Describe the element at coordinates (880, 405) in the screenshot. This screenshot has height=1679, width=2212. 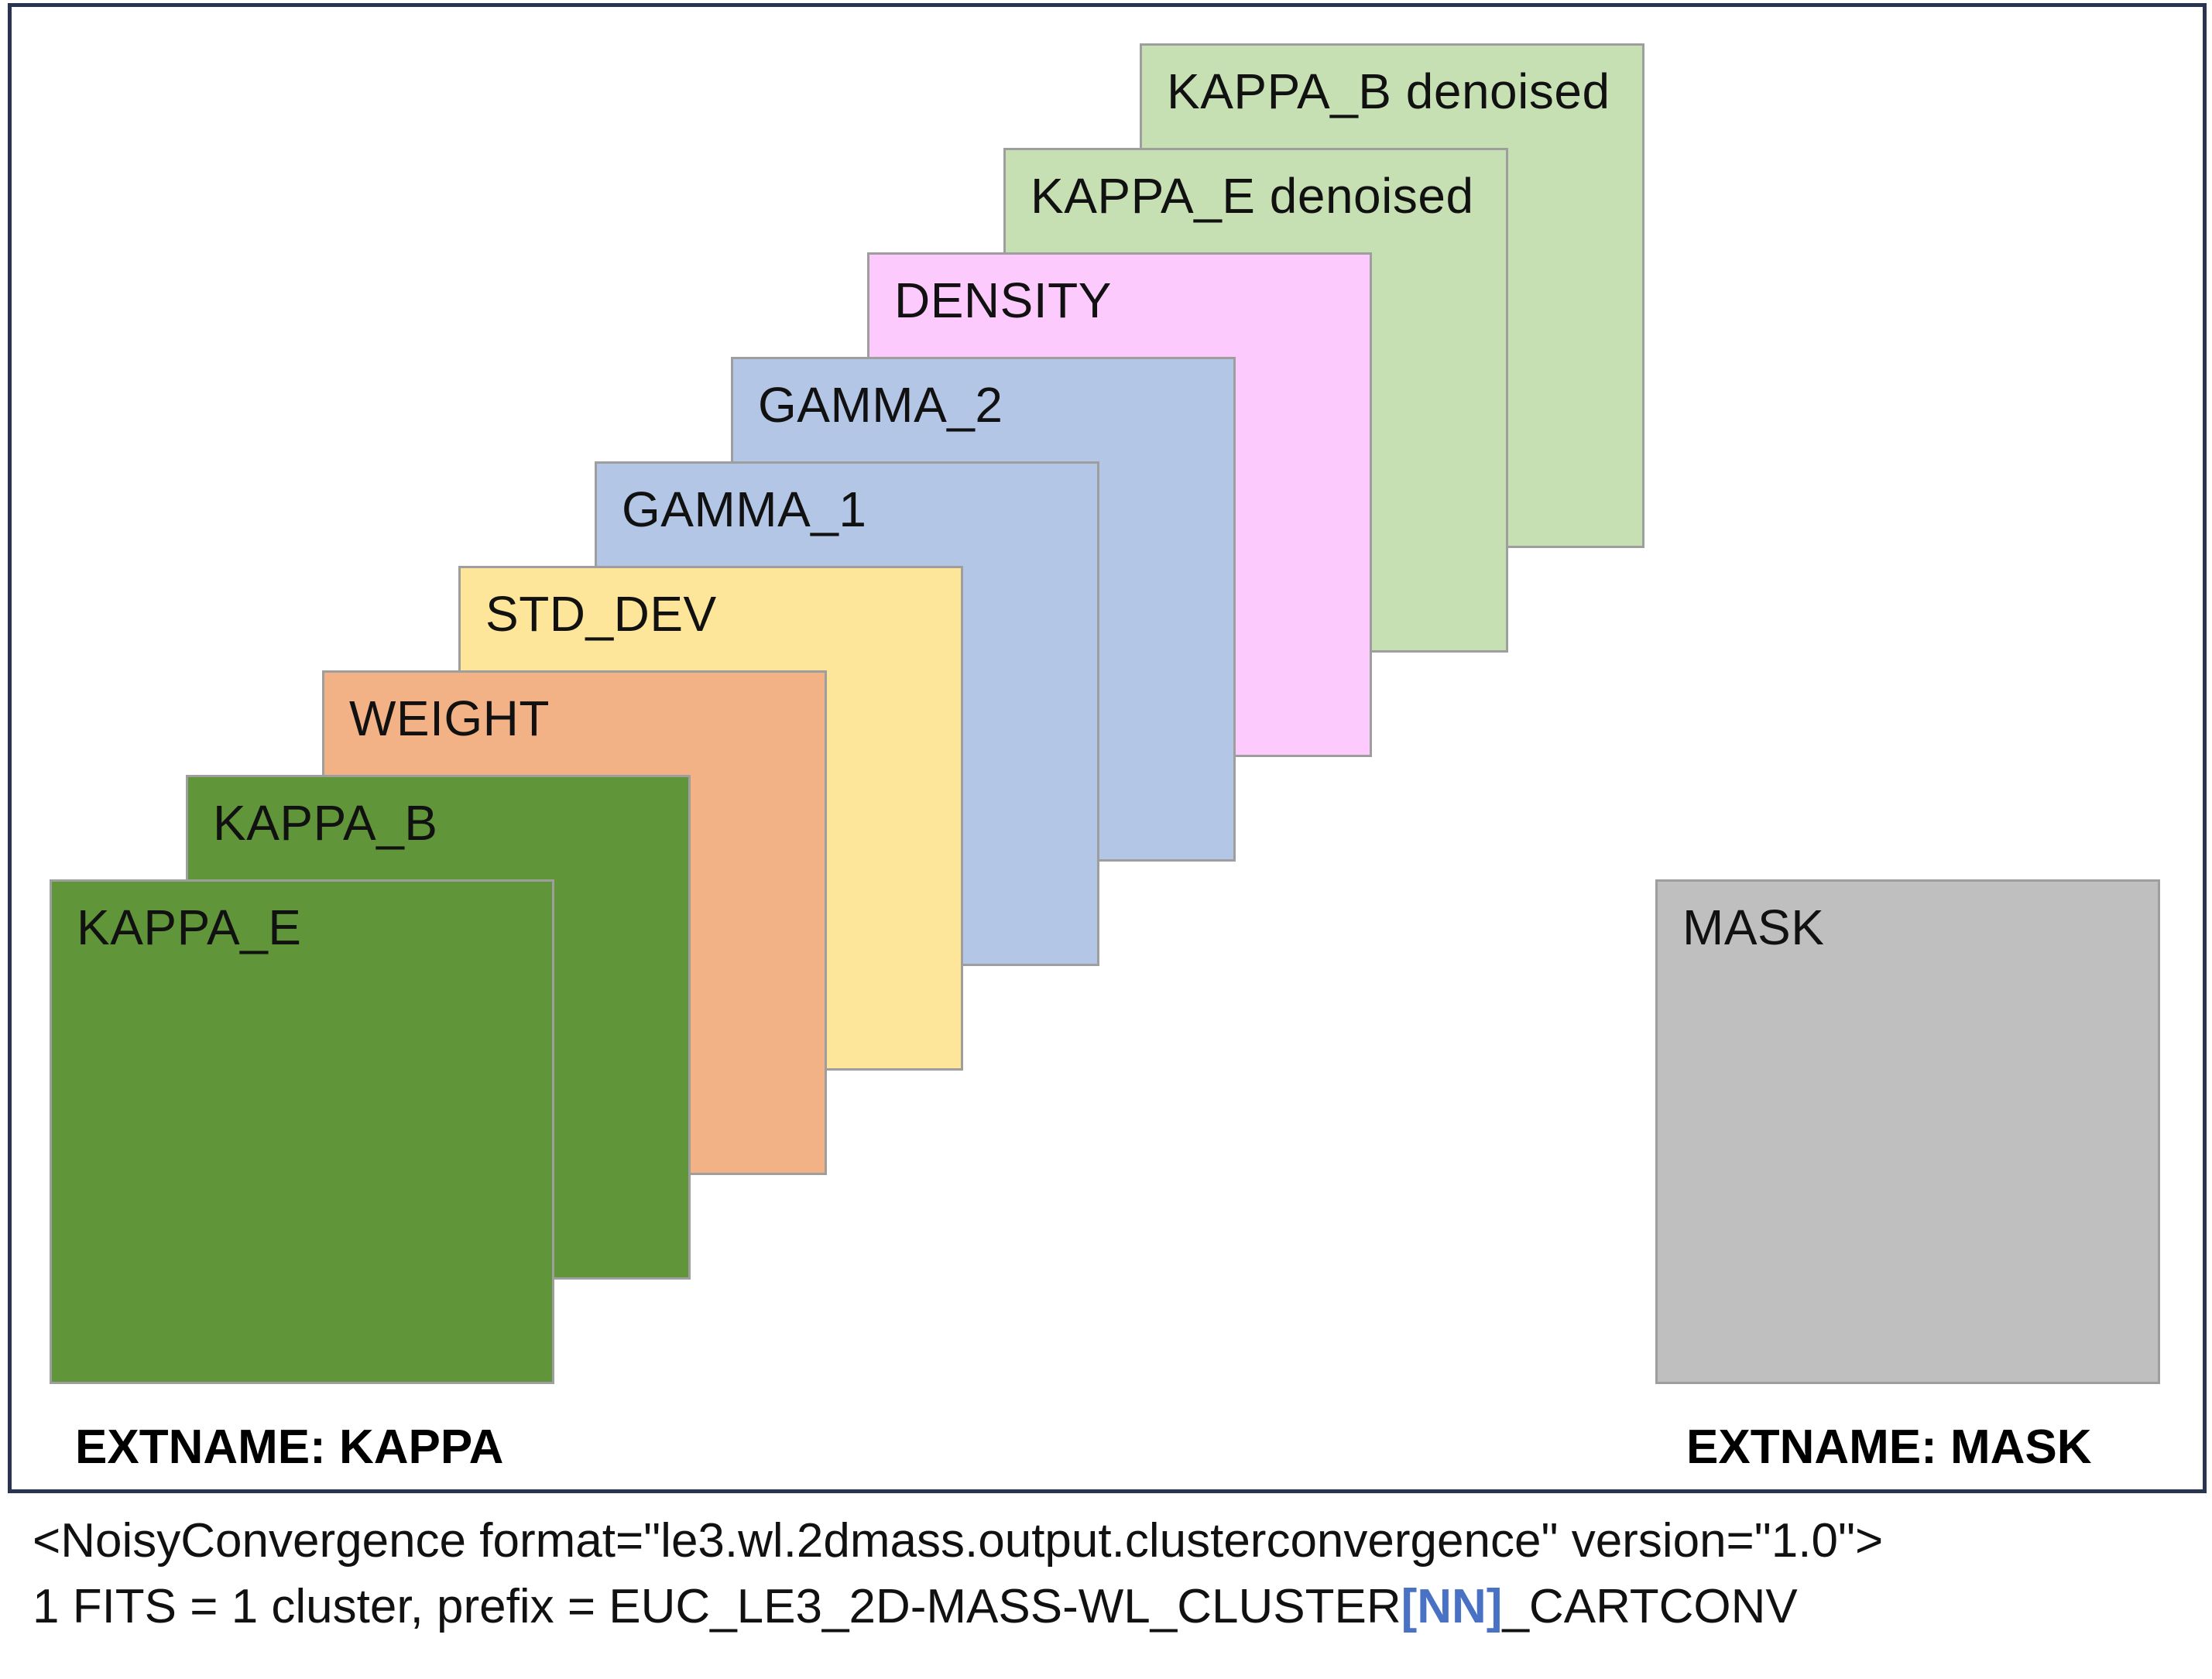
I see `layer-label: GAMMA_2` at that location.